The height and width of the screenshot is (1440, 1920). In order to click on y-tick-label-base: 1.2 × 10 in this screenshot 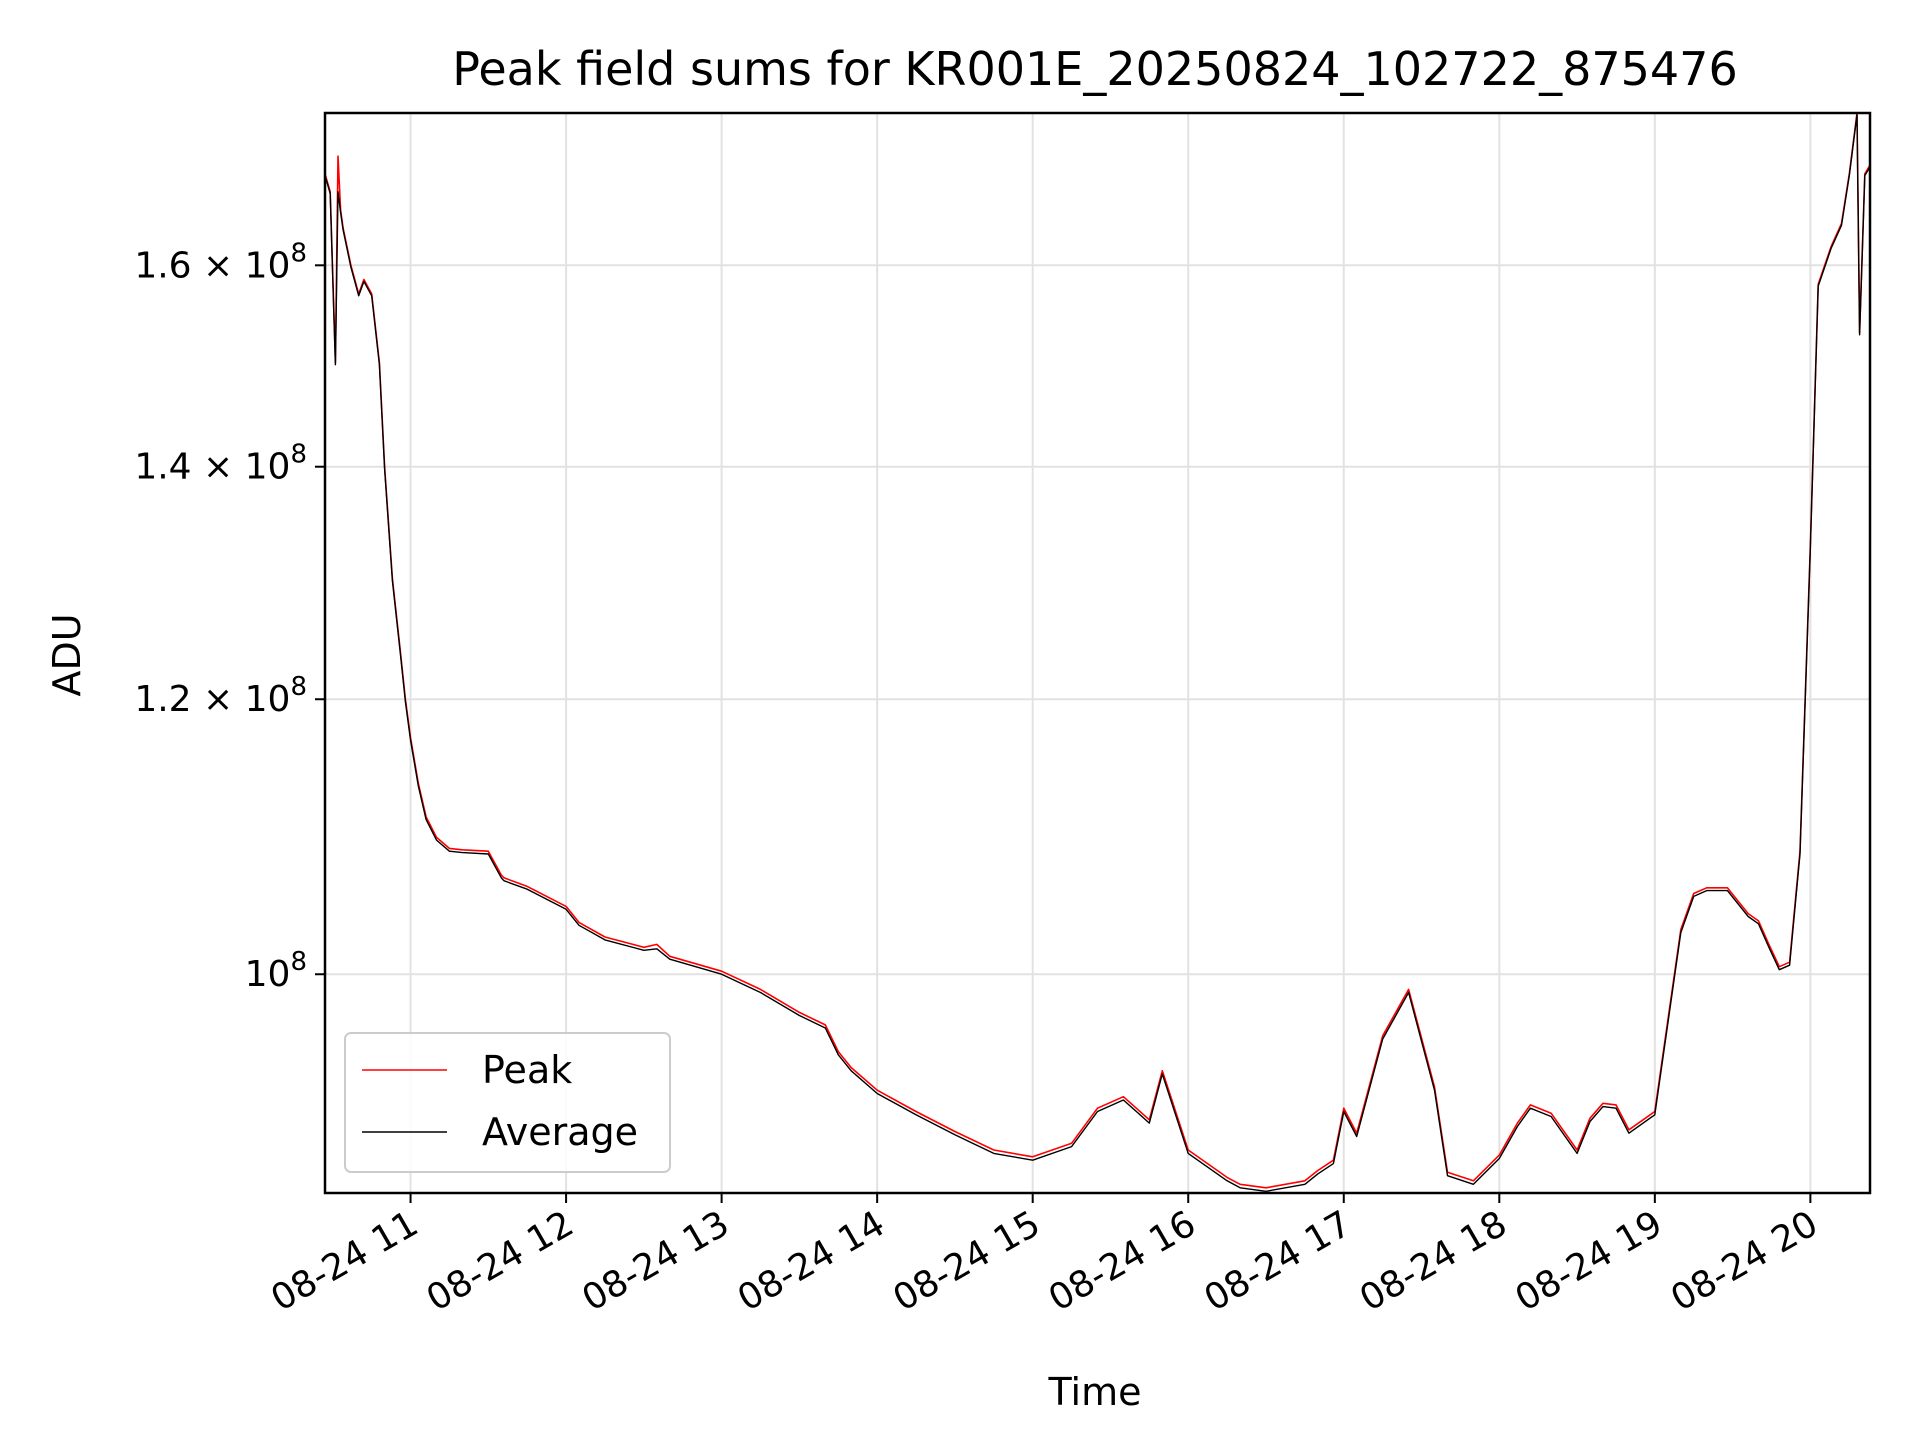, I will do `click(212, 699)`.